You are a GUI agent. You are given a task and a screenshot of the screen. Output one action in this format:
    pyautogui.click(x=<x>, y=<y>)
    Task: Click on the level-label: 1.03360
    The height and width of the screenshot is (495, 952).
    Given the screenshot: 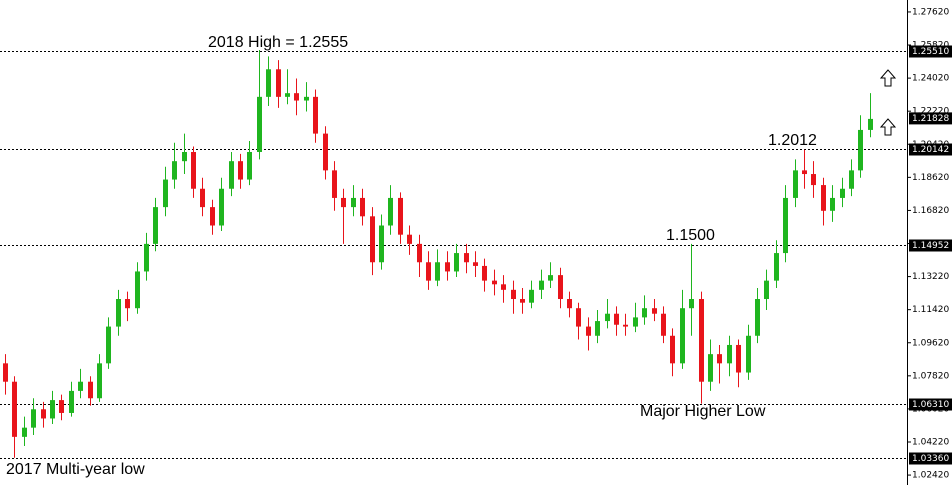 What is the action you would take?
    pyautogui.click(x=930, y=459)
    